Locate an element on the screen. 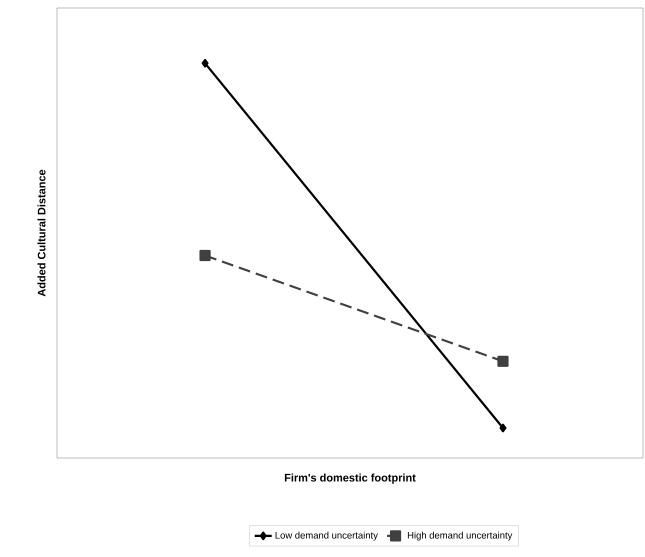 Image resolution: width=645 pixels, height=557 pixels. x-axis-title: Firm's domestic footprint is located at coordinates (350, 479).